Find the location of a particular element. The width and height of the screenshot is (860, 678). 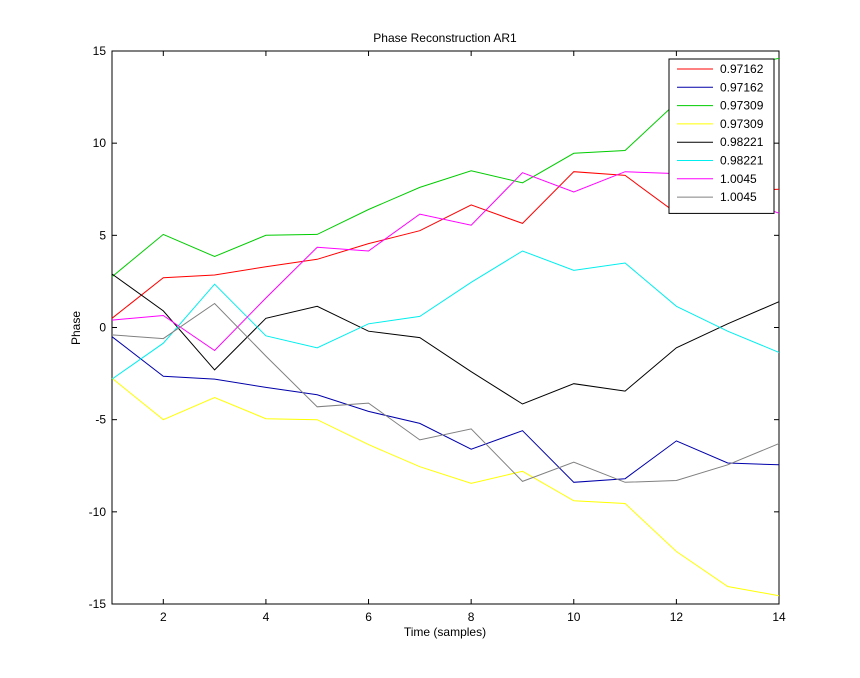

x-axis-label: Time (samples) is located at coordinates (445, 632).